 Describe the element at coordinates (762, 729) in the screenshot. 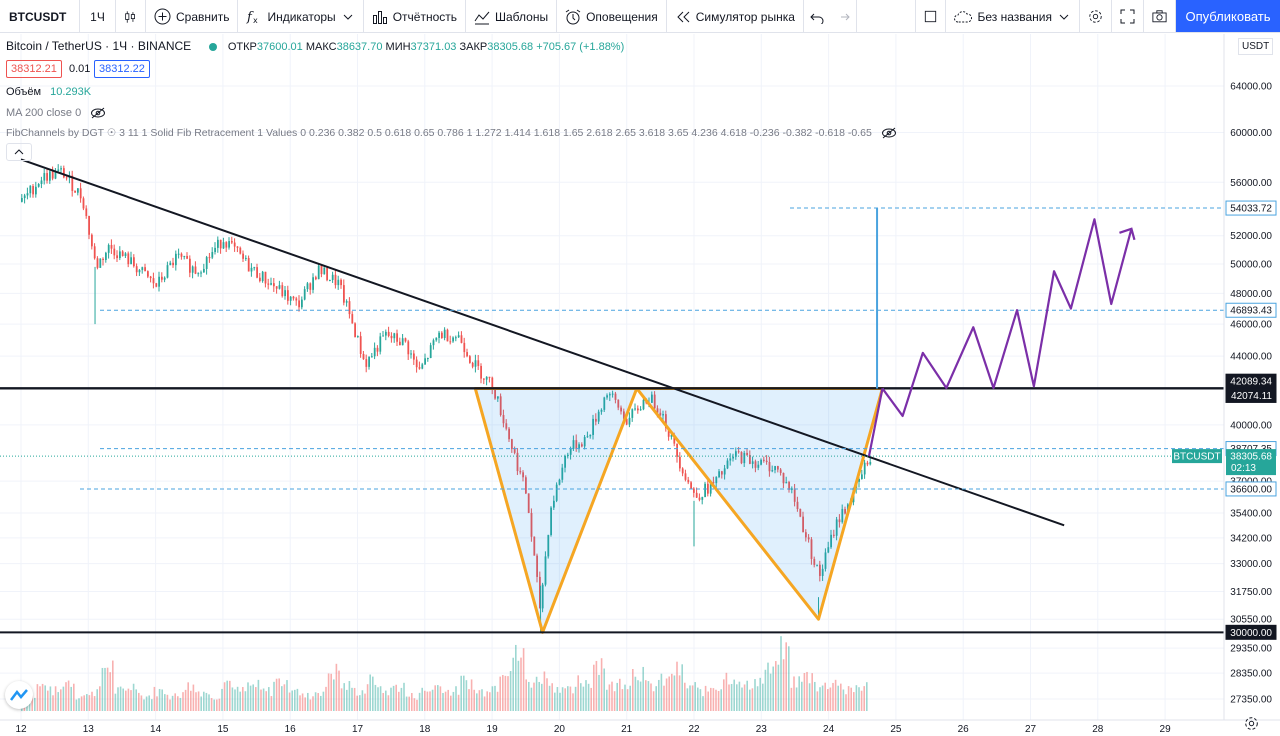

I see `date-tick-label: 23` at that location.